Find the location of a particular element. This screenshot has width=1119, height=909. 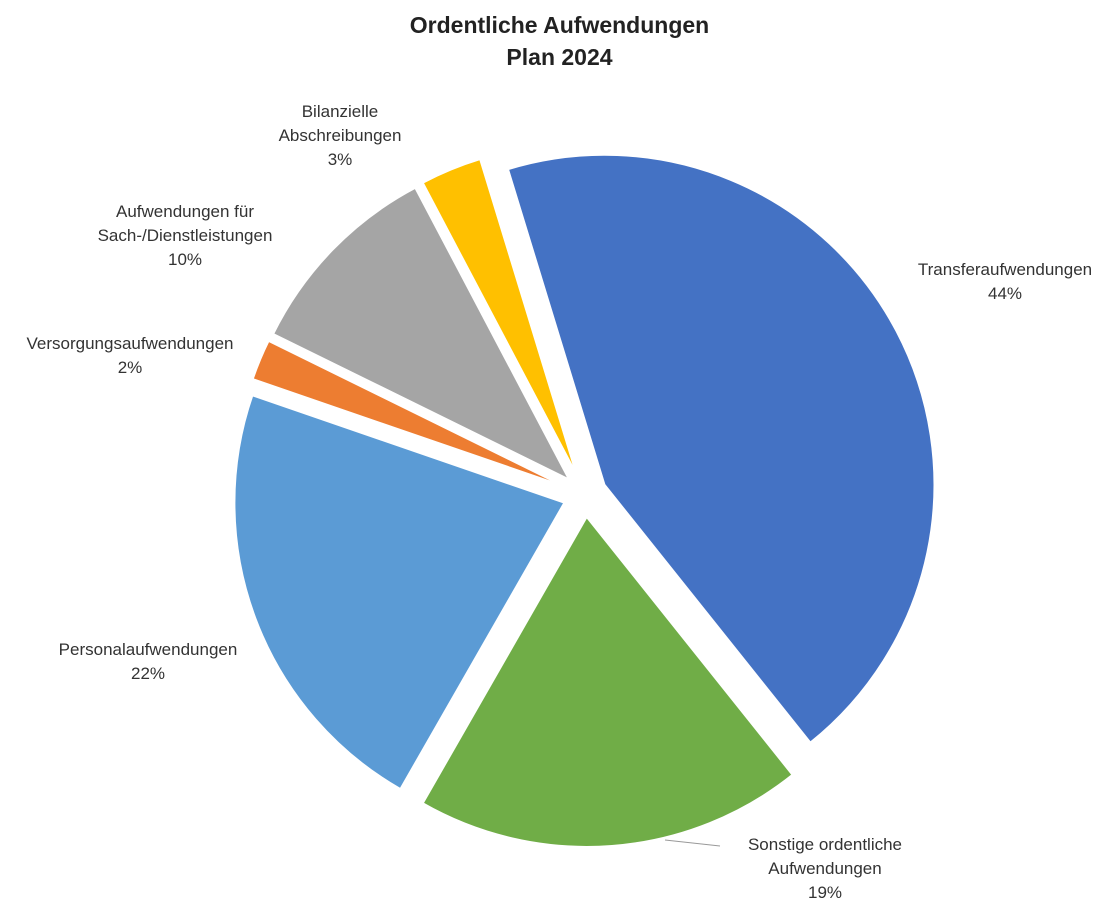

slice-value: 19% is located at coordinates (825, 892).